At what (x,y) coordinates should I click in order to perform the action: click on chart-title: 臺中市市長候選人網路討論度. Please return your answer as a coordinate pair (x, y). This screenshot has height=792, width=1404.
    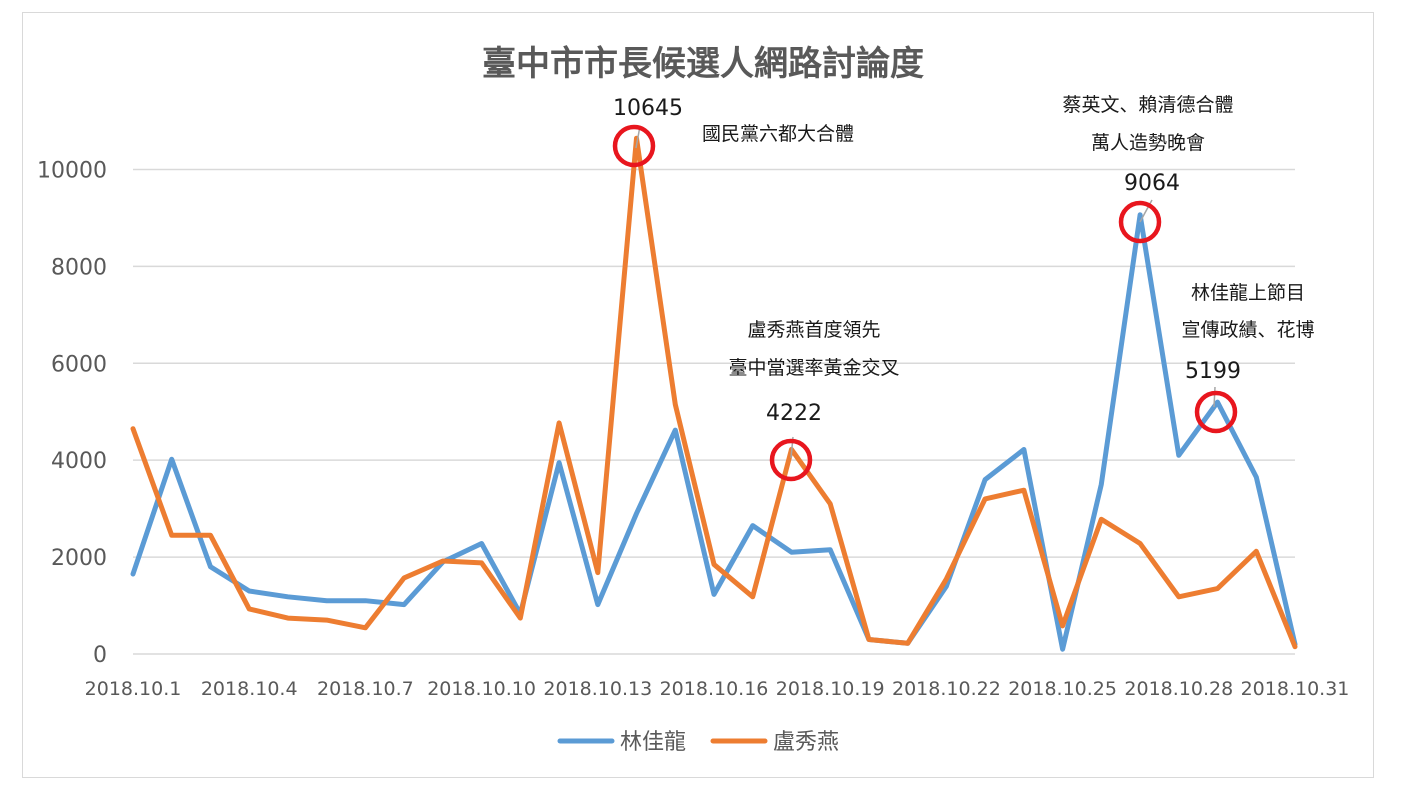
    Looking at the image, I should click on (703, 64).